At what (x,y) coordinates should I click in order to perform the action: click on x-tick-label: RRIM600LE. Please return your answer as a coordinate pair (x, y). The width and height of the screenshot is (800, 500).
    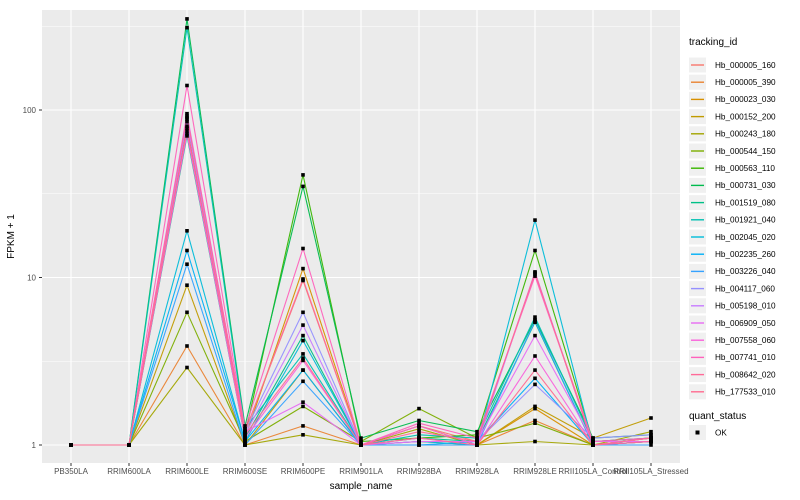
    Looking at the image, I should click on (187, 471).